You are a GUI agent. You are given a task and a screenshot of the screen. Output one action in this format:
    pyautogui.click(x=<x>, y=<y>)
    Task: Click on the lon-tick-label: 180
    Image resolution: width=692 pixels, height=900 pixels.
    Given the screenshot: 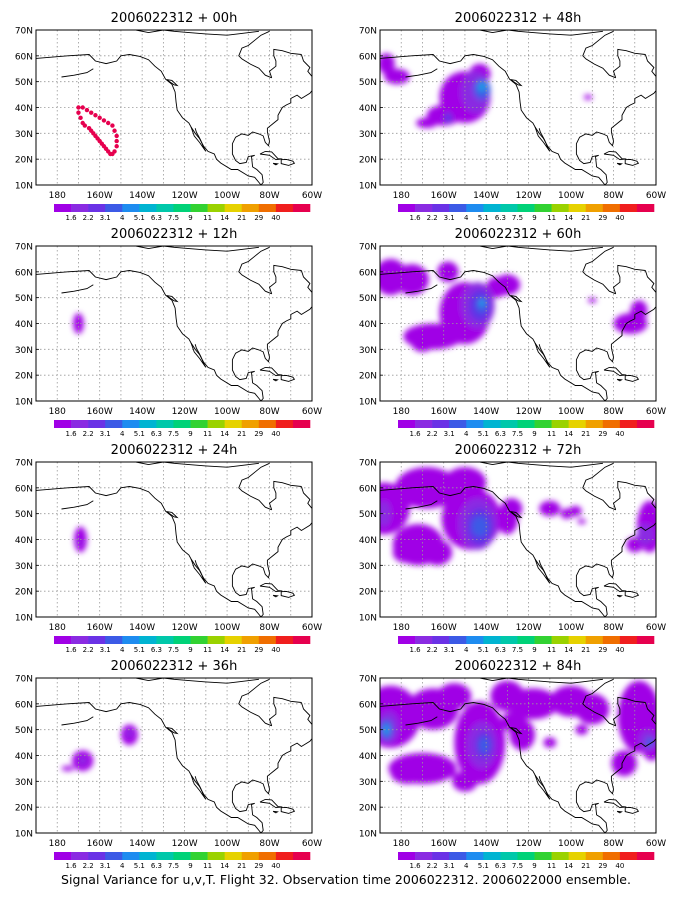 What is the action you would take?
    pyautogui.click(x=401, y=844)
    